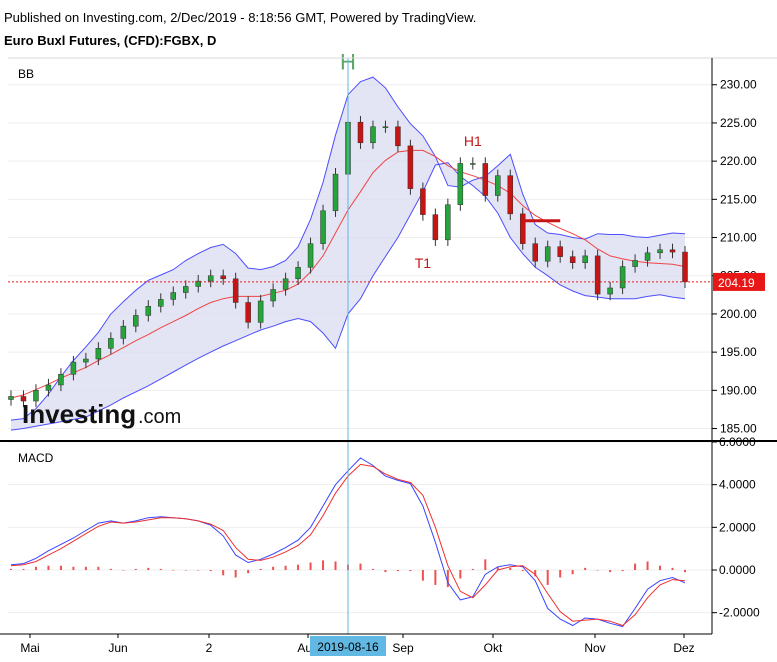 Image resolution: width=777 pixels, height=662 pixels. What do you see at coordinates (738, 429) in the screenshot?
I see `price-tick-label: 185.00` at bounding box center [738, 429].